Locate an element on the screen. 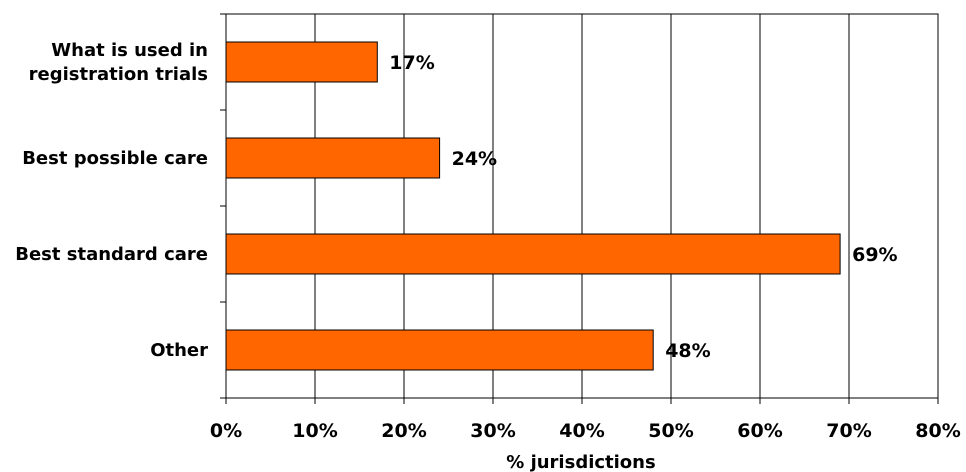 This screenshot has height=472, width=966. x-tick-label: 40% is located at coordinates (581, 431).